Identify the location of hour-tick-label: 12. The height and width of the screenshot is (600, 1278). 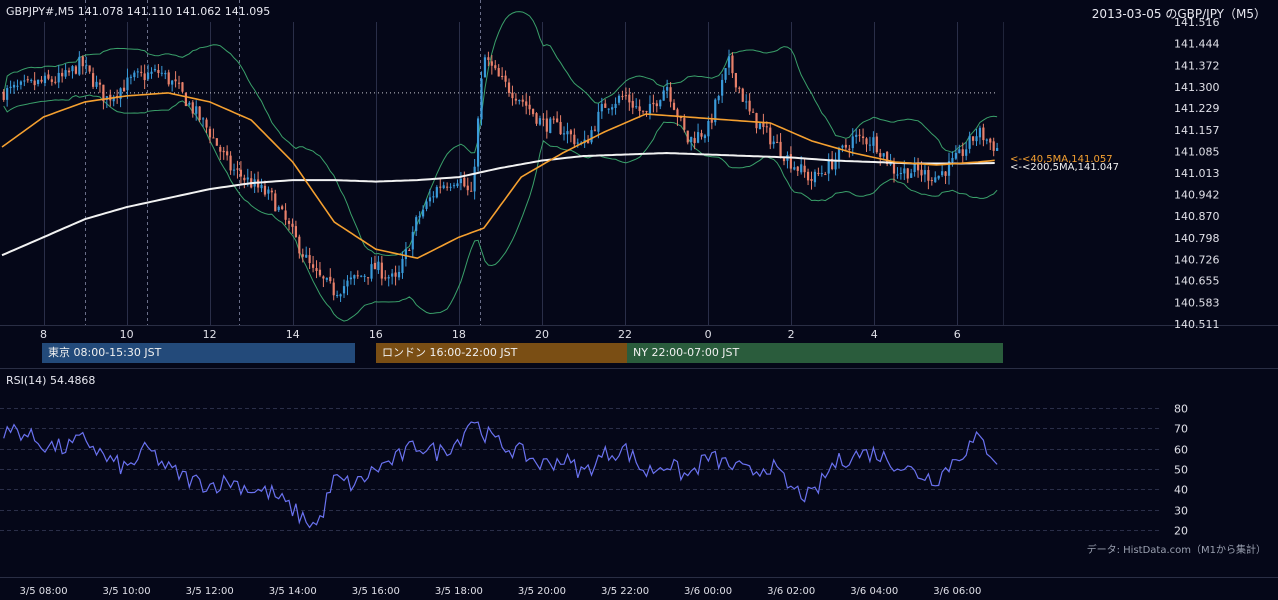
(210, 334).